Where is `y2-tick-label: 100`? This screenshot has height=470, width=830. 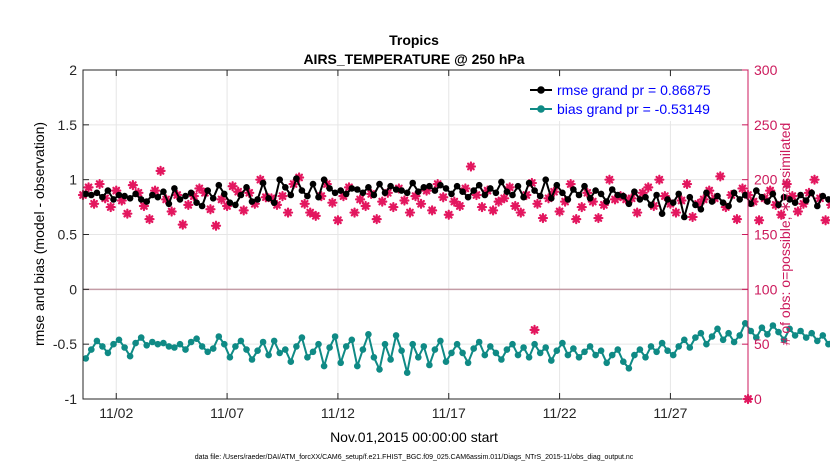 y2-tick-label: 100 is located at coordinates (766, 289).